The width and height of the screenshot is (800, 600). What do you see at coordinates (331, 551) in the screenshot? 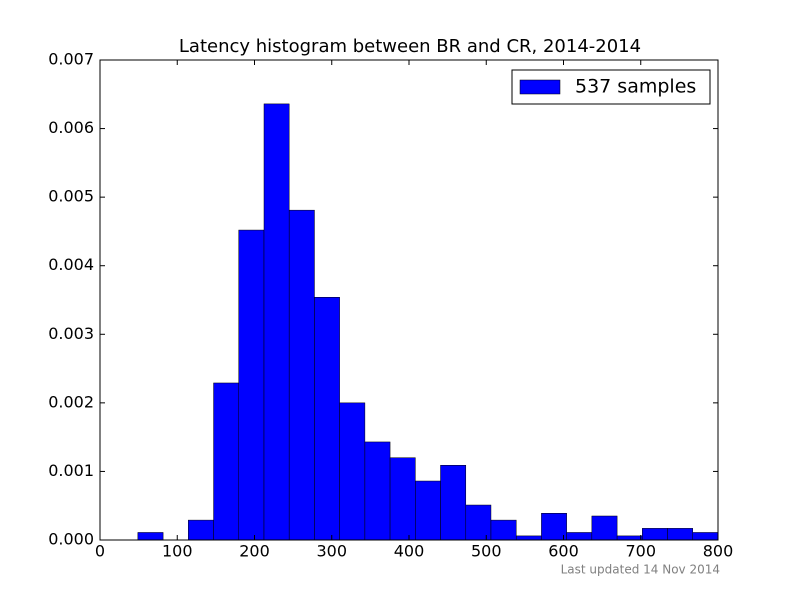
I see `x-tick-label: 300` at bounding box center [331, 551].